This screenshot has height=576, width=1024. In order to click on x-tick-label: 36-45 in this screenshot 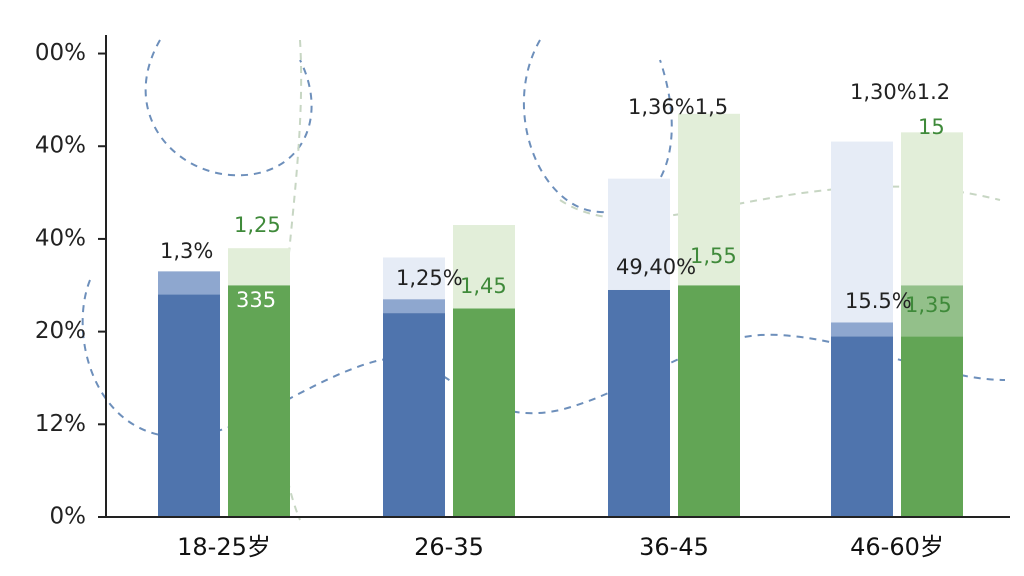, I will do `click(674, 547)`.